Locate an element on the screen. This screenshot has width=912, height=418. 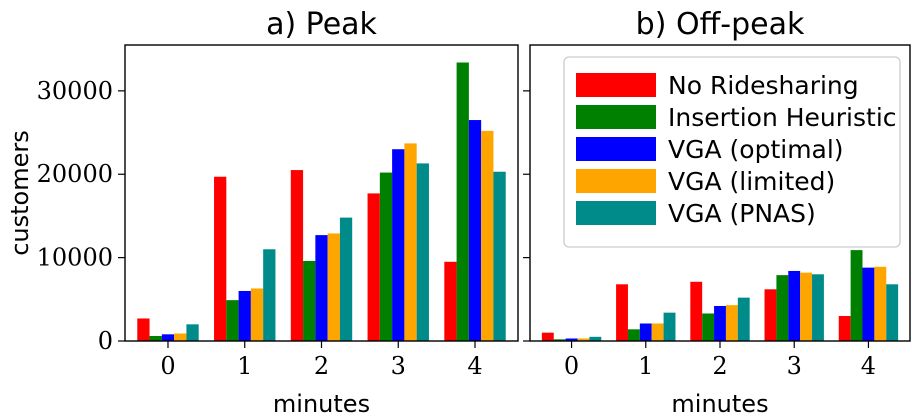
x-tick-label-off-peak: 4 is located at coordinates (868, 366).